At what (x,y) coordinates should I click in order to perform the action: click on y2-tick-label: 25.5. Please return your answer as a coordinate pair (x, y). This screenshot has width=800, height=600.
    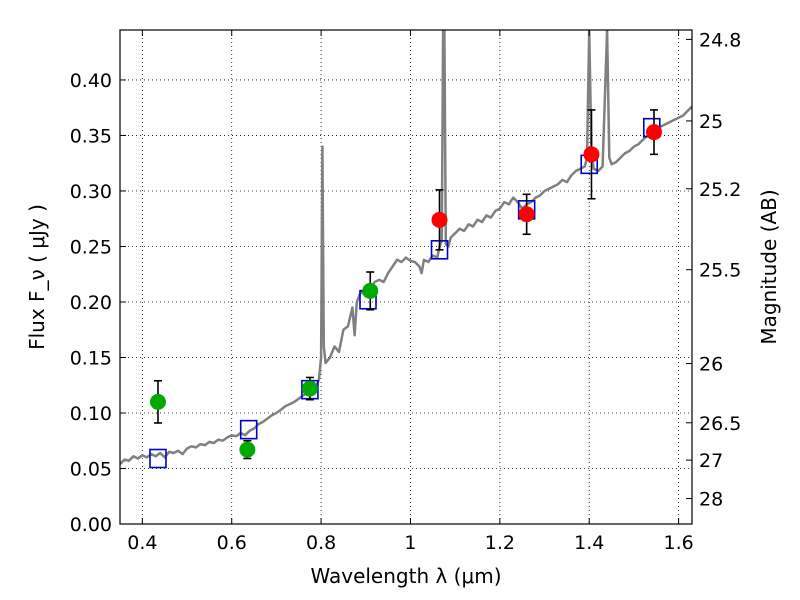
    Looking at the image, I should click on (720, 271).